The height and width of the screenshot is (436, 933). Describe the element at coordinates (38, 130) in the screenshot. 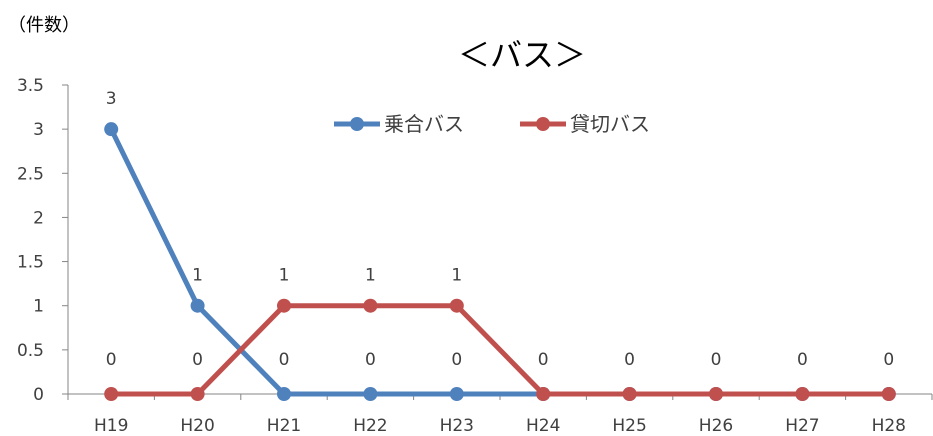

I see `y-tick-label: 3` at that location.